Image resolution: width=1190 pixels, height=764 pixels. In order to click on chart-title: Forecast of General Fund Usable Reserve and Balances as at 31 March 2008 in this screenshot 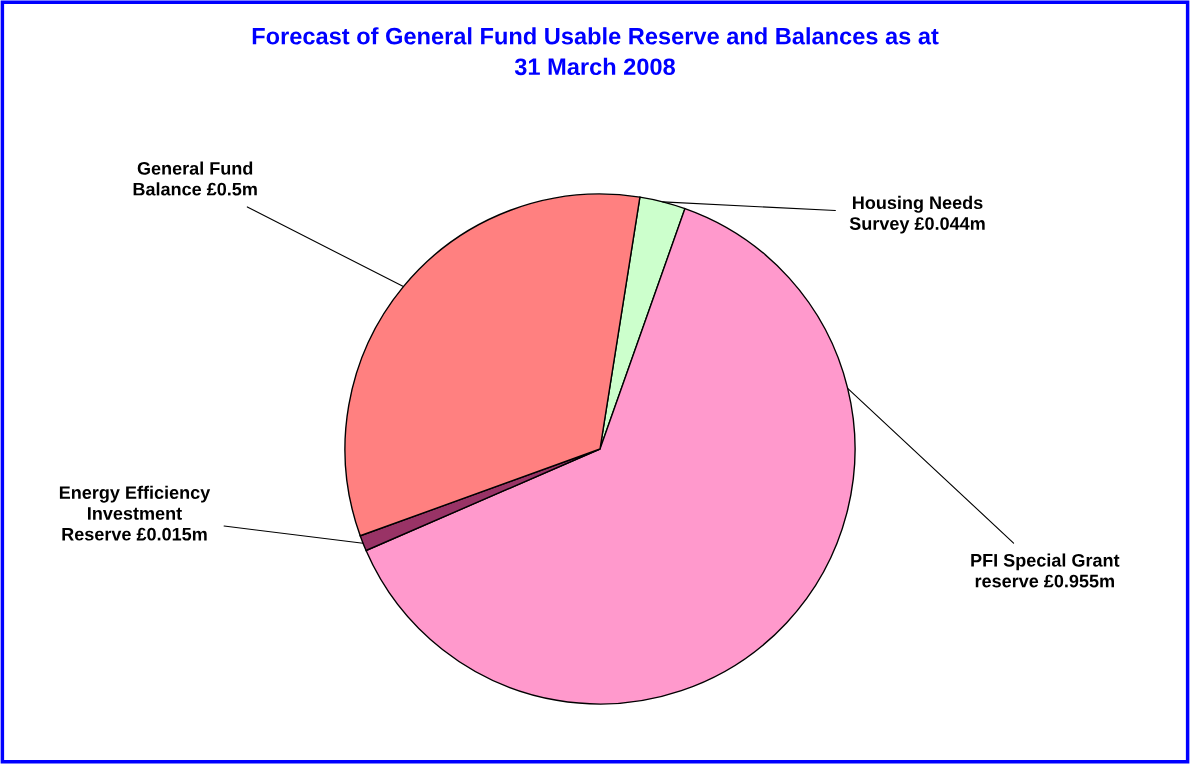, I will do `click(595, 51)`.